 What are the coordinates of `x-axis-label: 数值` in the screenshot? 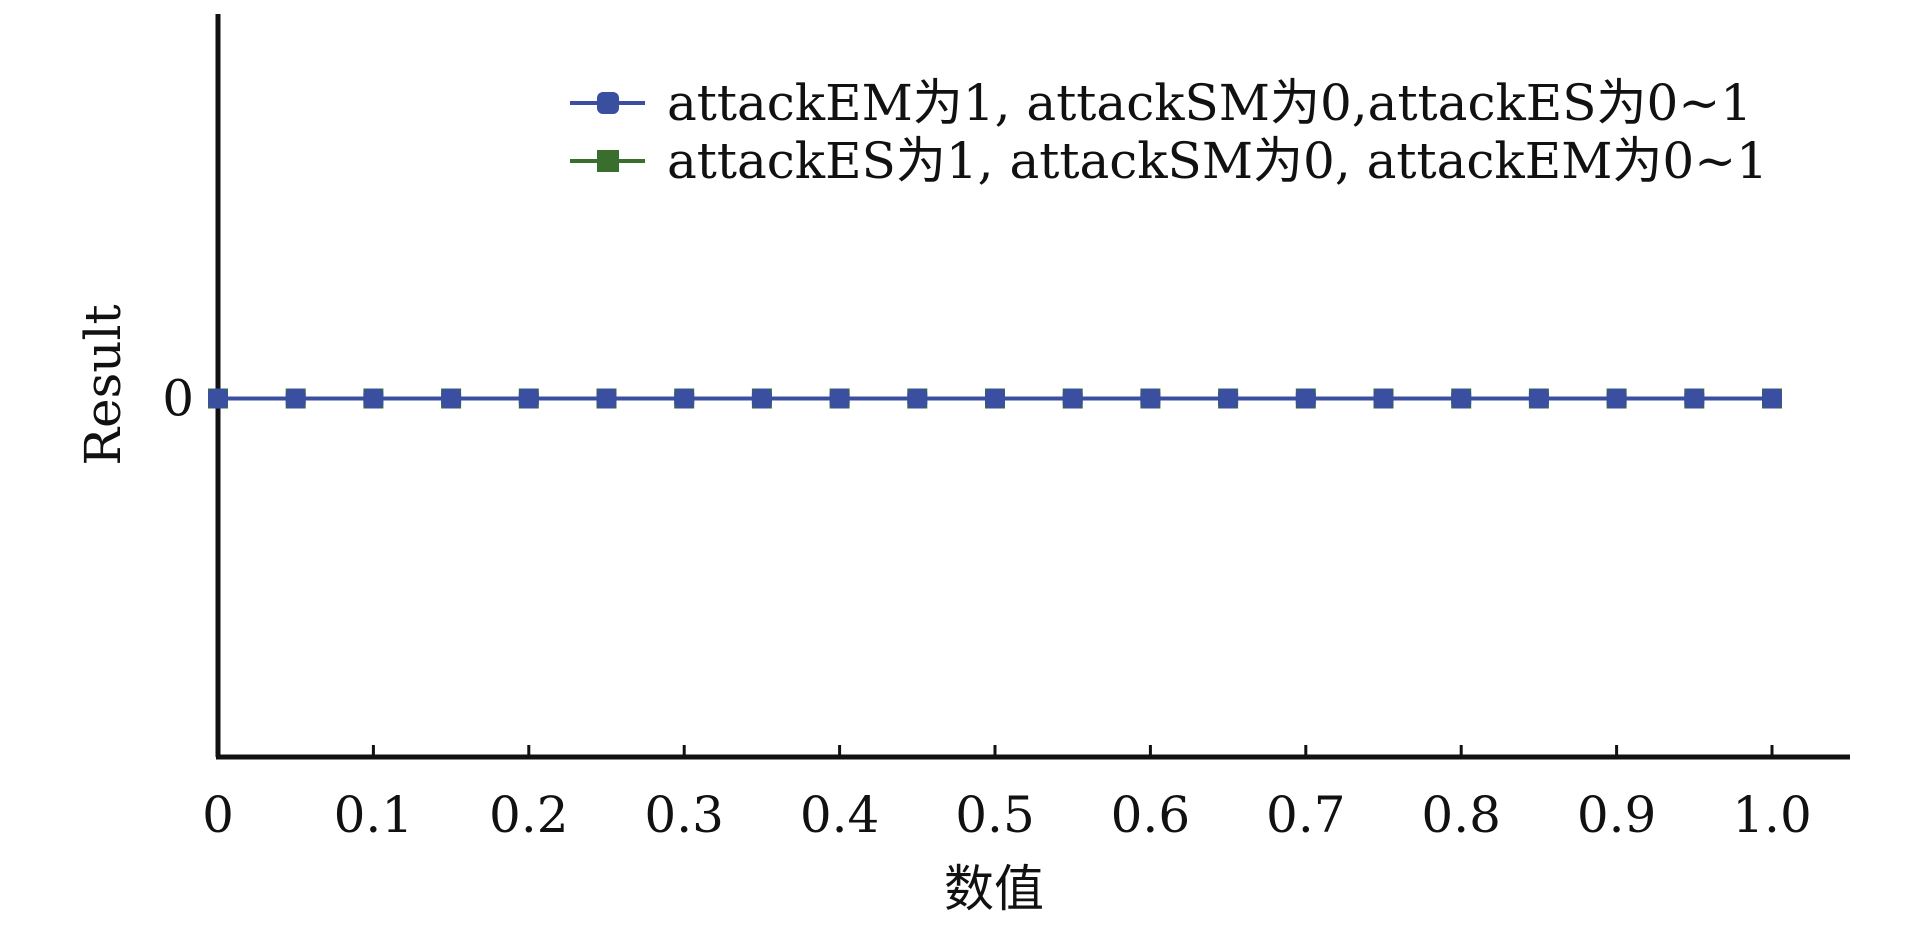 It's located at (994, 889).